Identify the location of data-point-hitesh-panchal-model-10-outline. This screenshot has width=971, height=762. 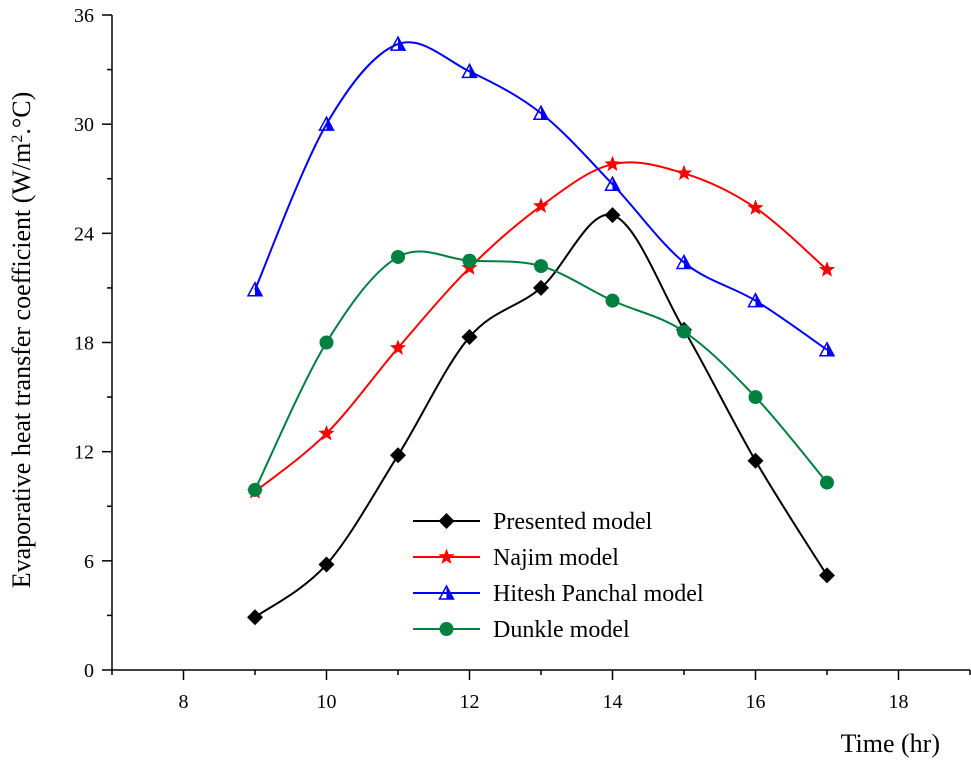
(326, 123).